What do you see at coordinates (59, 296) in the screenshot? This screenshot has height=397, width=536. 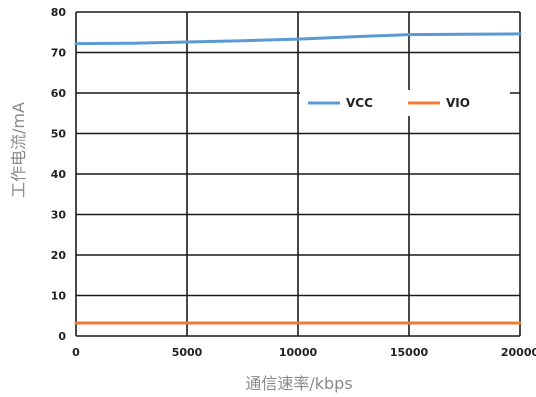 I see `y-tick-label: 10` at bounding box center [59, 296].